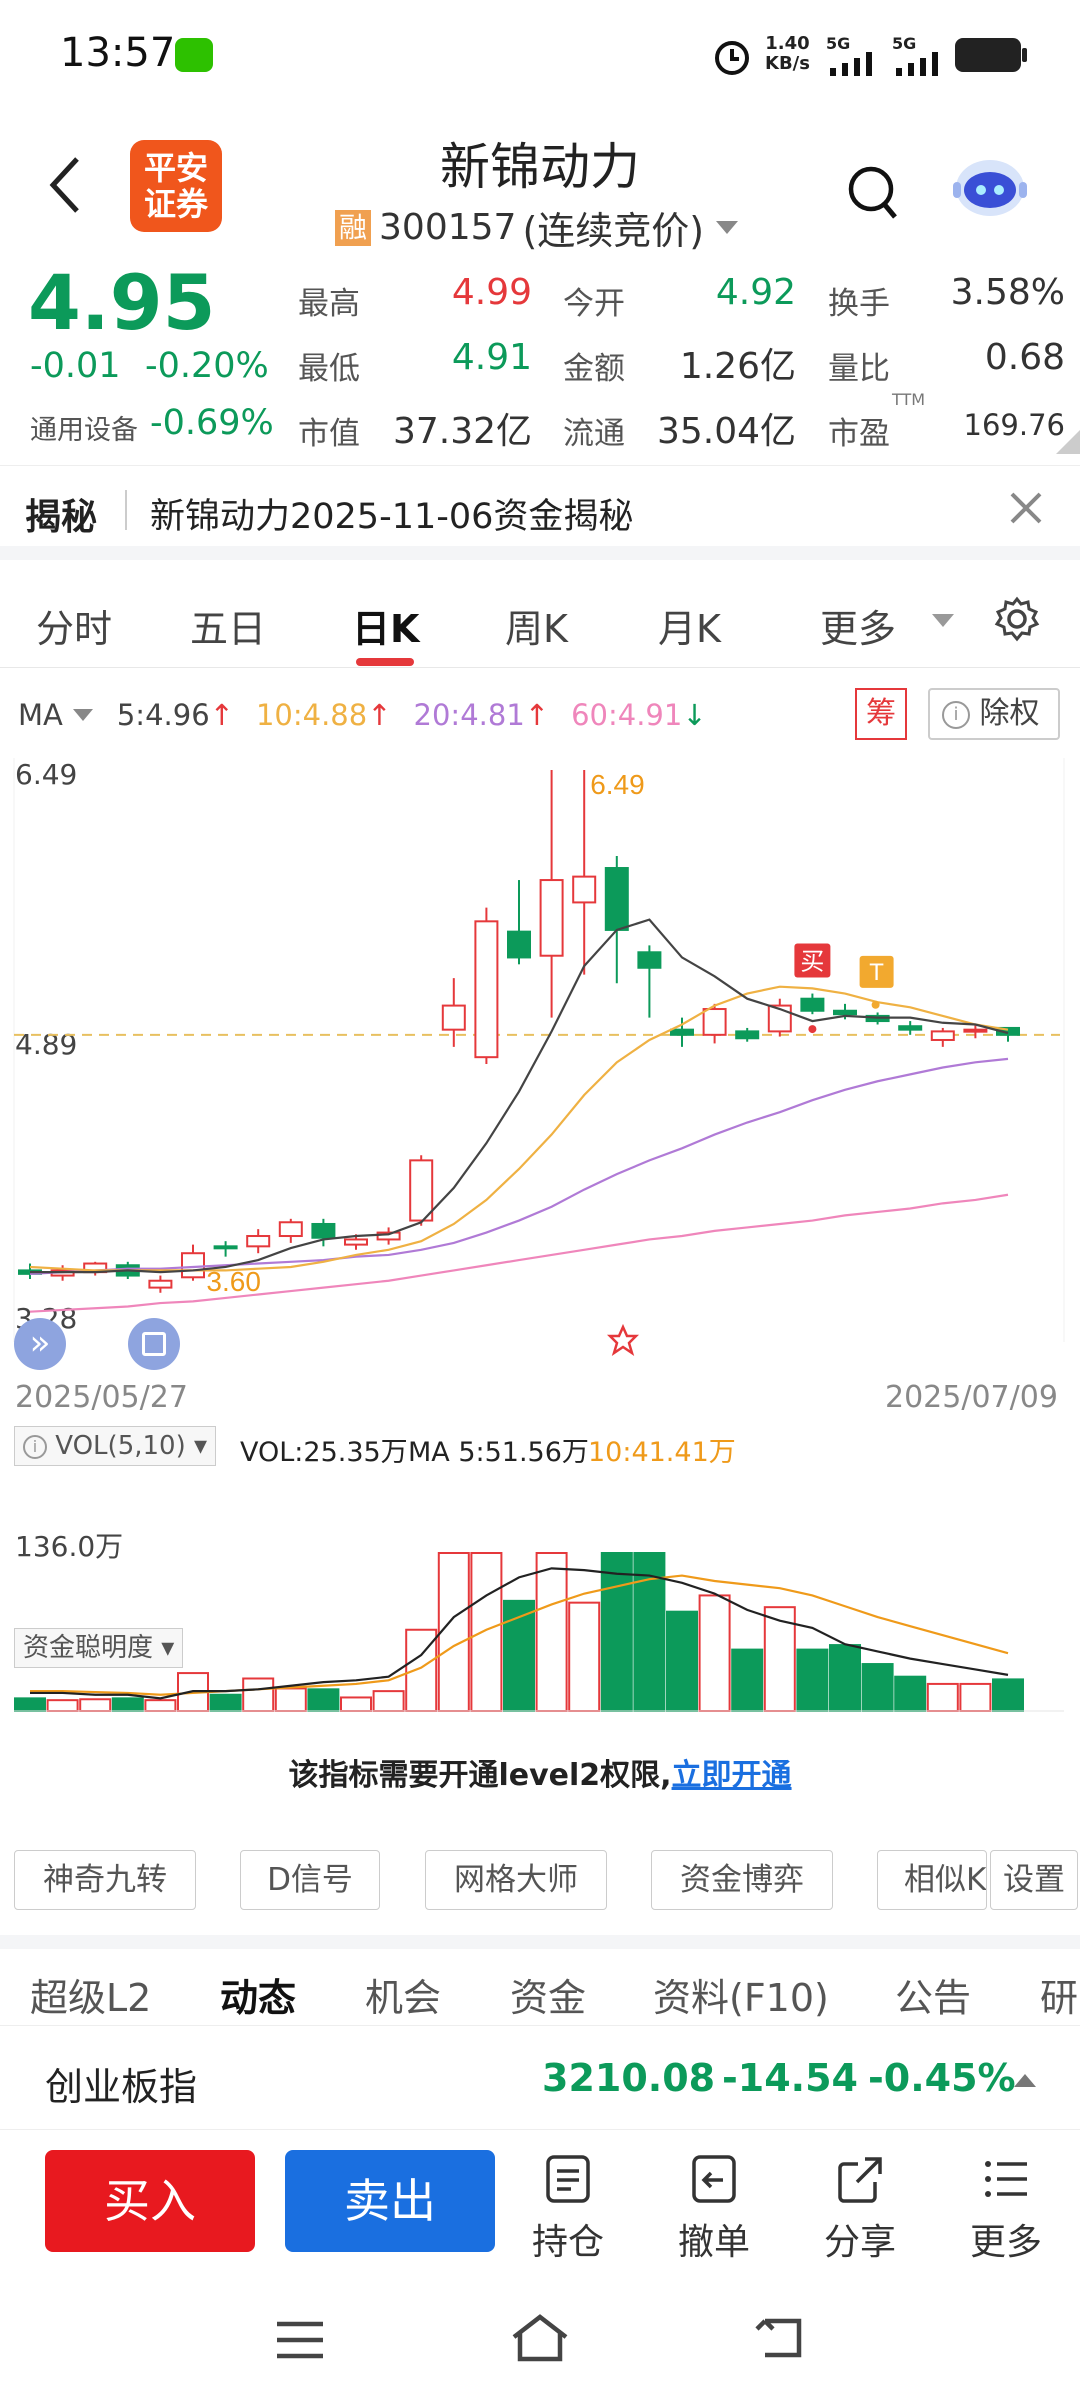 This screenshot has width=1080, height=2400. What do you see at coordinates (540, 1610) in the screenshot?
I see `volume-chart` at bounding box center [540, 1610].